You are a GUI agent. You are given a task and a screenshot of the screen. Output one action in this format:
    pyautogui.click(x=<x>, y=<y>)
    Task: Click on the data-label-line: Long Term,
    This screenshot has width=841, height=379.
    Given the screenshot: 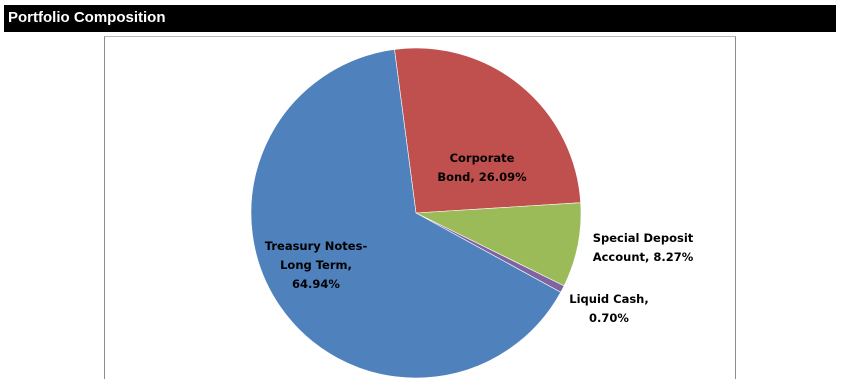 What is the action you would take?
    pyautogui.click(x=316, y=265)
    